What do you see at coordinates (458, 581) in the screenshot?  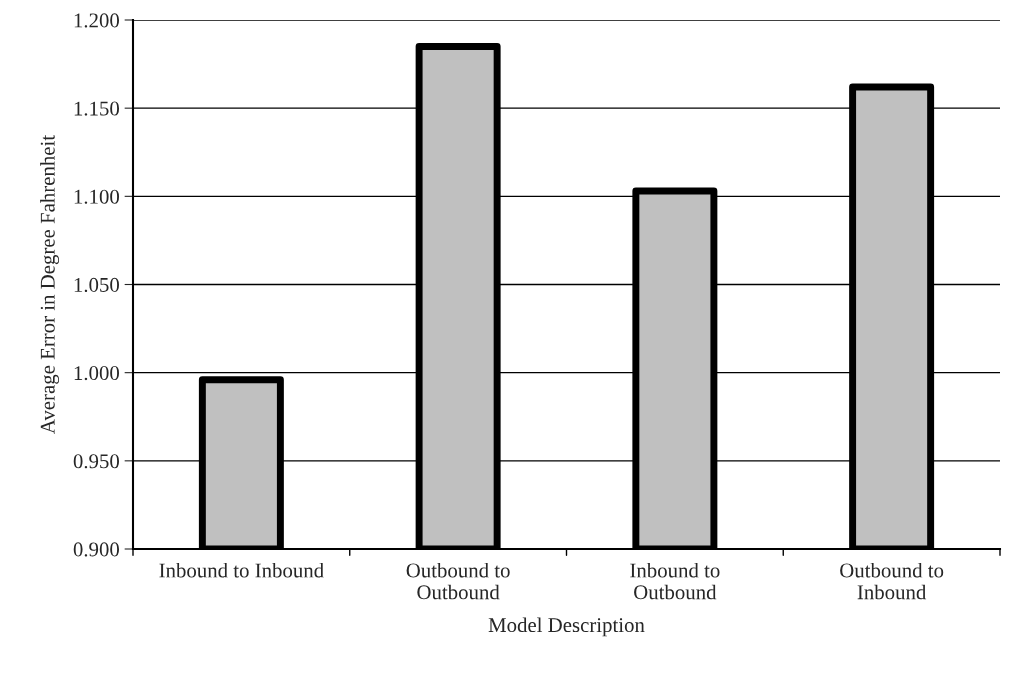 I see `x-tick-label: Outbound to Outbound` at bounding box center [458, 581].